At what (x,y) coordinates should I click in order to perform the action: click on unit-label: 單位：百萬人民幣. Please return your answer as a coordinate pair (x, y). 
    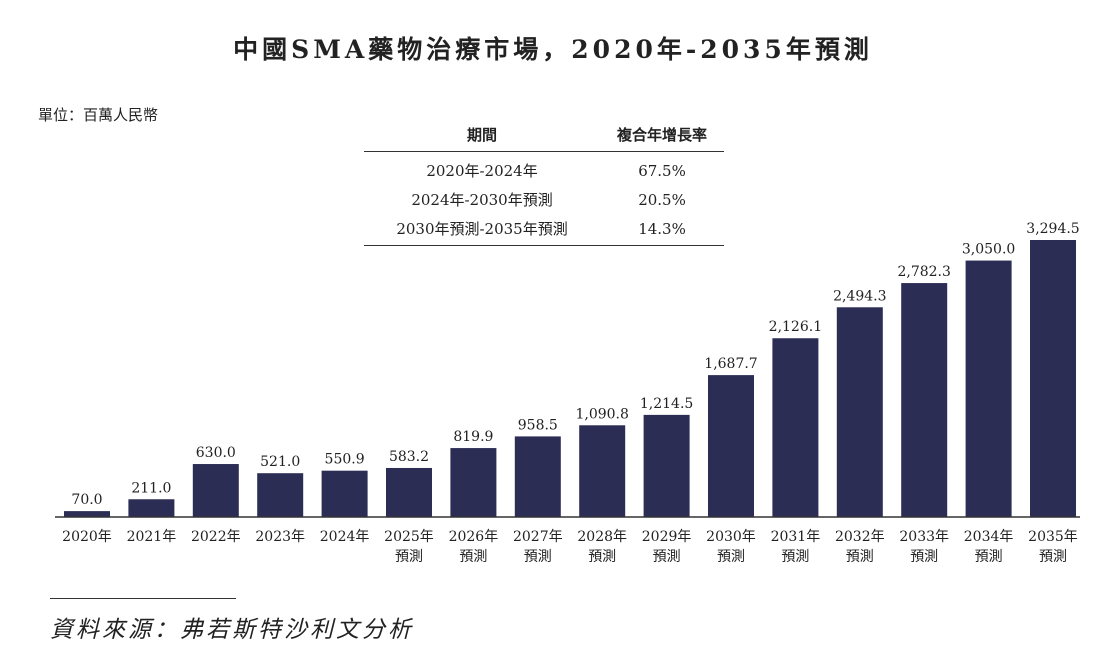
    Looking at the image, I should click on (98, 115).